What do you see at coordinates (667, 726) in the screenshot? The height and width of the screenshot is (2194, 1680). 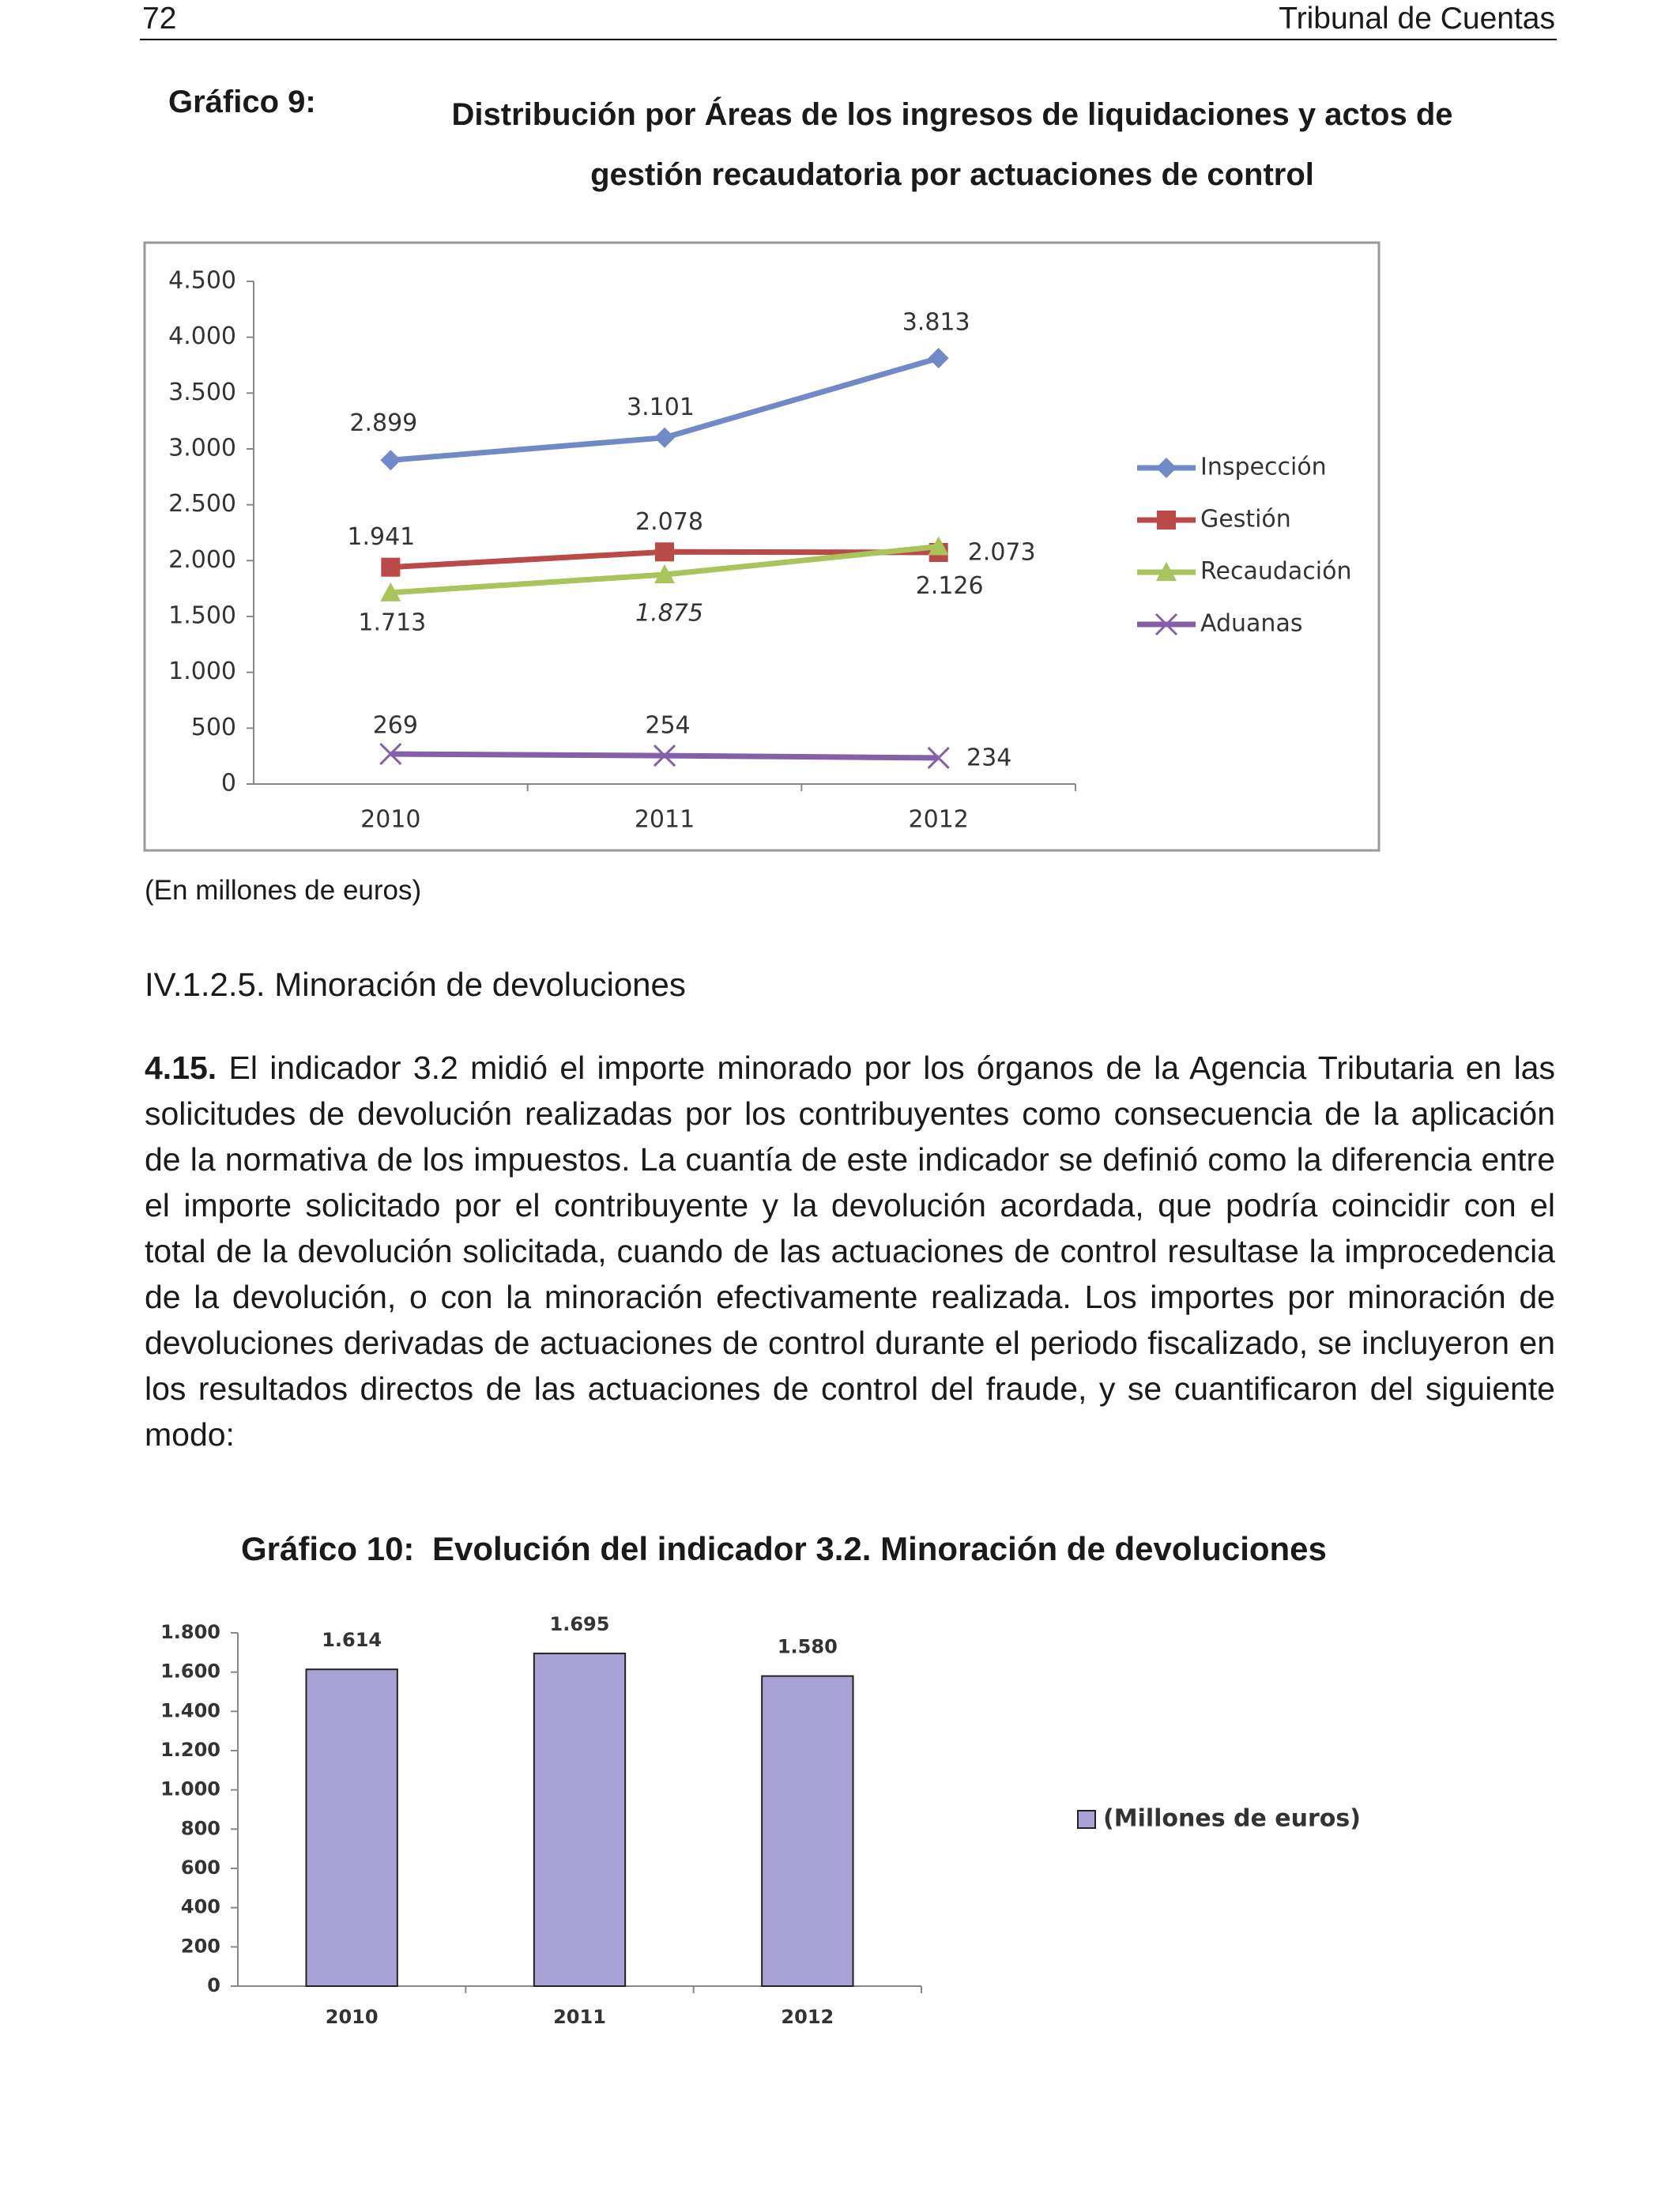 I see `data-label: 254` at bounding box center [667, 726].